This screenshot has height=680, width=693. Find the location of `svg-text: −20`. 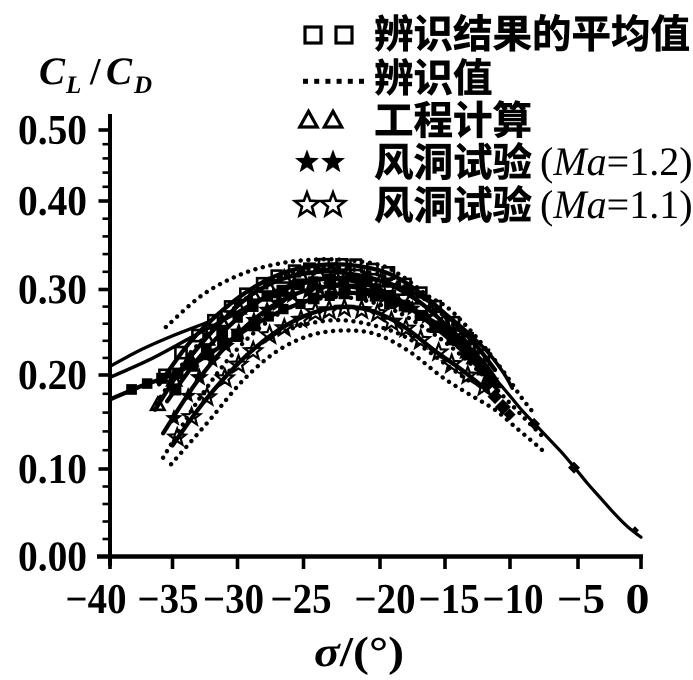

svg-text: −20 is located at coordinates (385, 600).